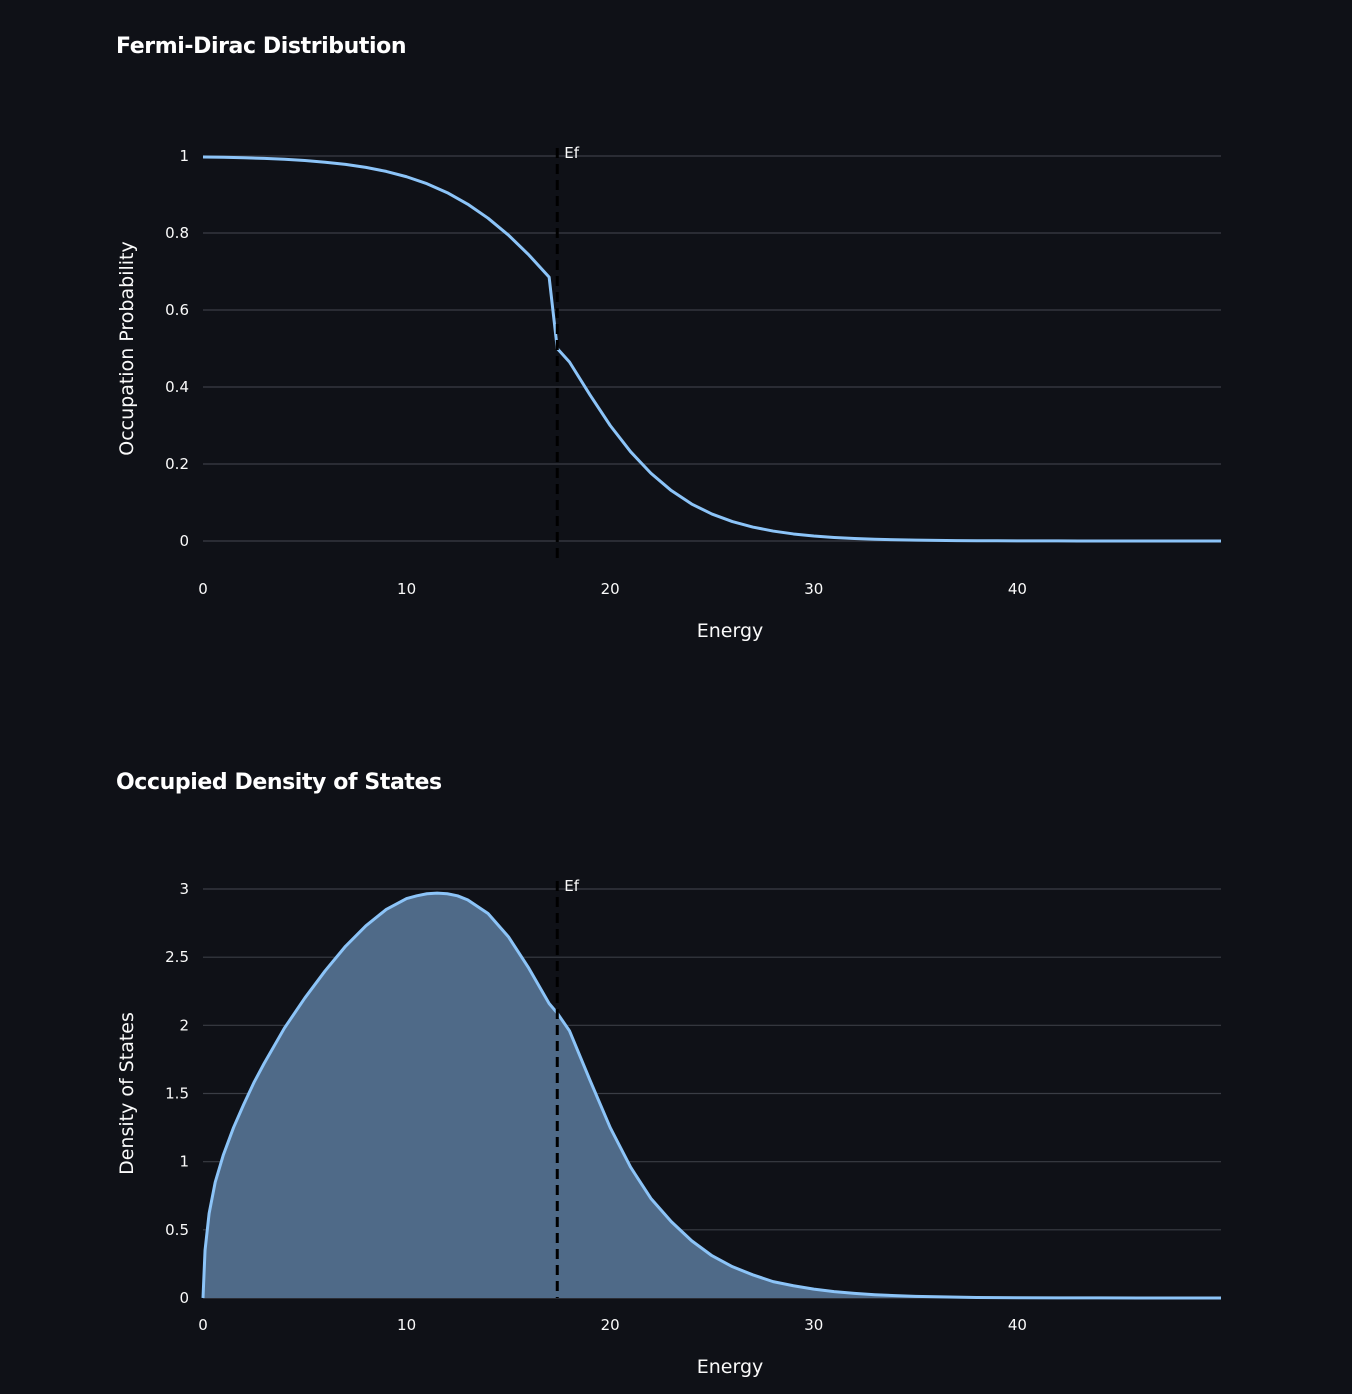 The image size is (1352, 1394). What do you see at coordinates (177, 464) in the screenshot?
I see `y-tick-label: 0.2` at bounding box center [177, 464].